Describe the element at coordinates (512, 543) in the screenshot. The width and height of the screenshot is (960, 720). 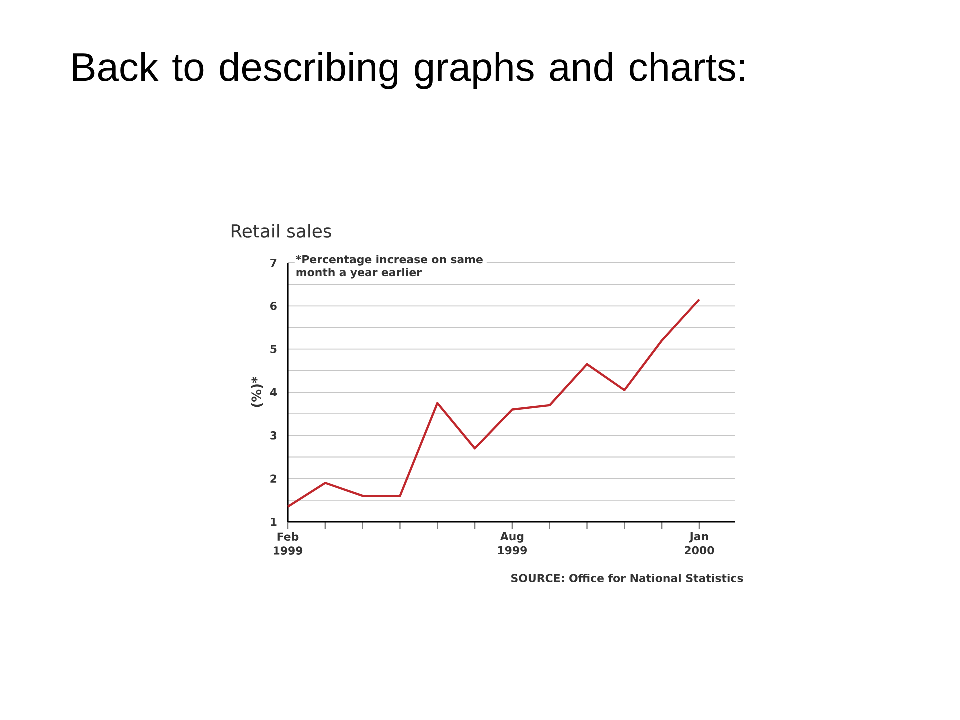
I see `x-tick-label: Aug 1999` at that location.